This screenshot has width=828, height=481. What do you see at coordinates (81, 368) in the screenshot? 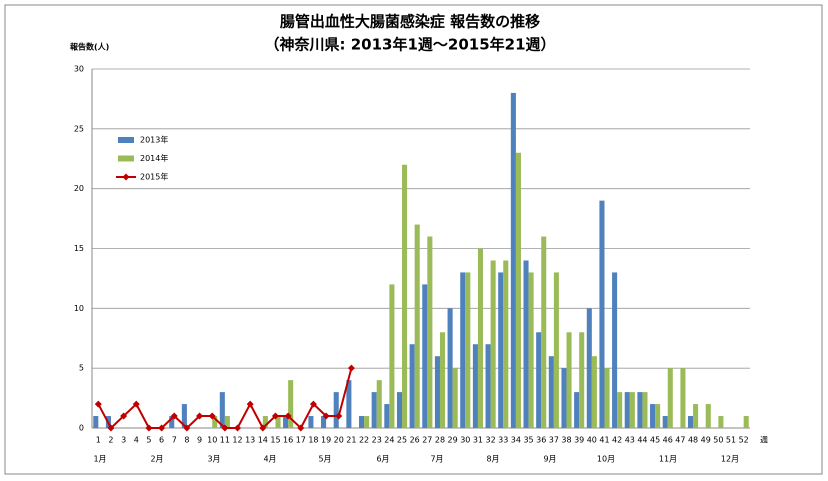
I see `y-tick-label: 5` at bounding box center [81, 368].